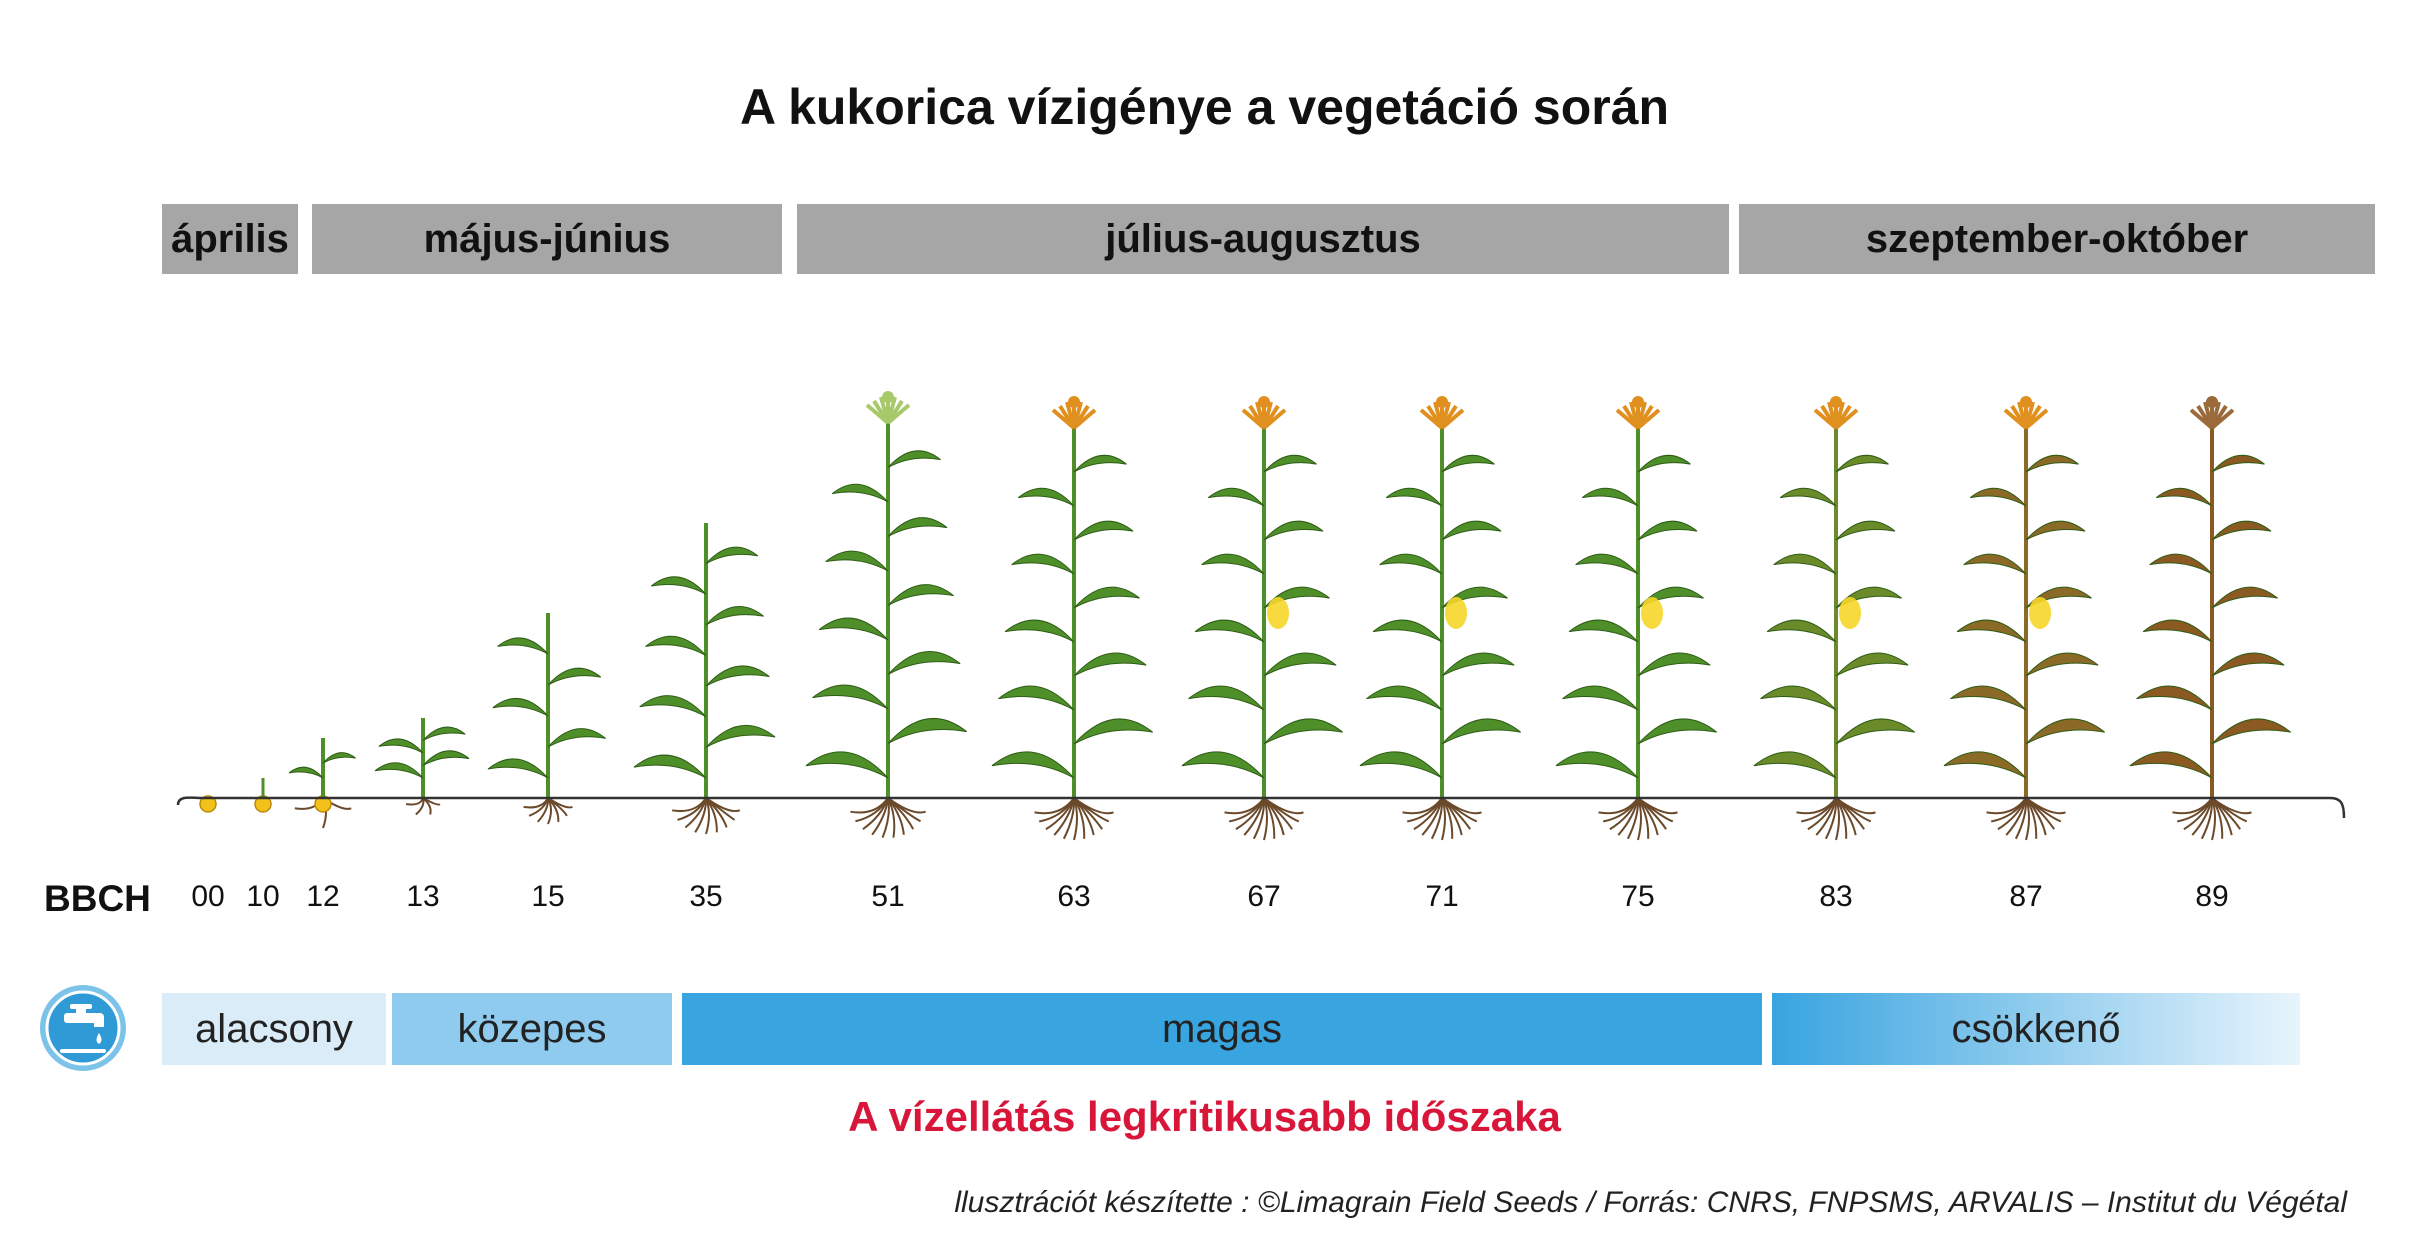 This screenshot has height=1242, width=2409. What do you see at coordinates (1204, 107) in the screenshot?
I see `diagram-title: A kukorica vízigénye a vegetáció során` at bounding box center [1204, 107].